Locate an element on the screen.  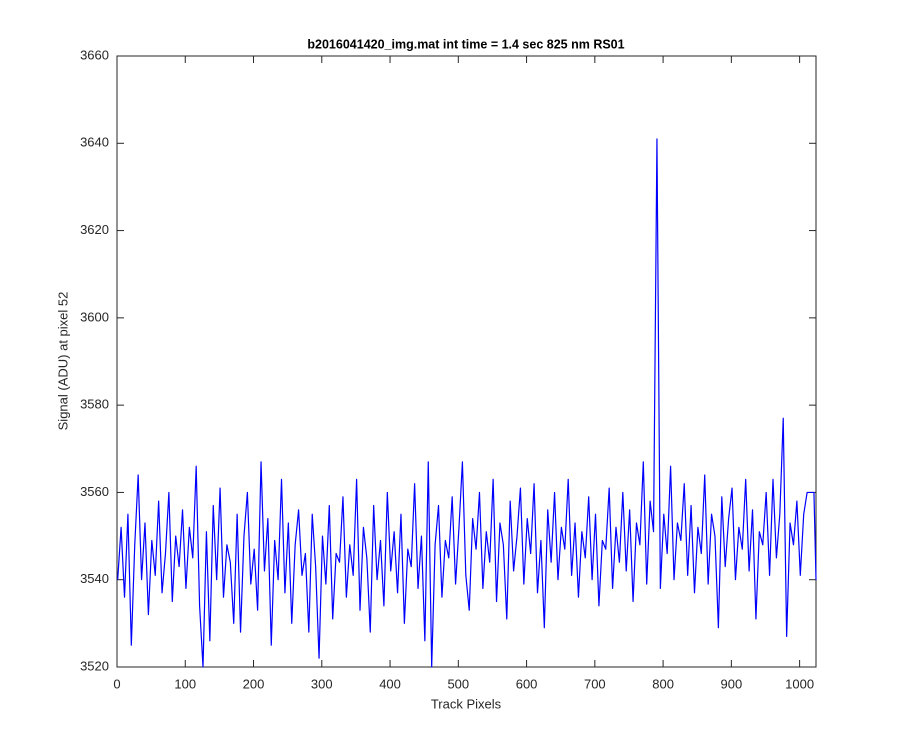
x-tick-label: 400 is located at coordinates (390, 683).